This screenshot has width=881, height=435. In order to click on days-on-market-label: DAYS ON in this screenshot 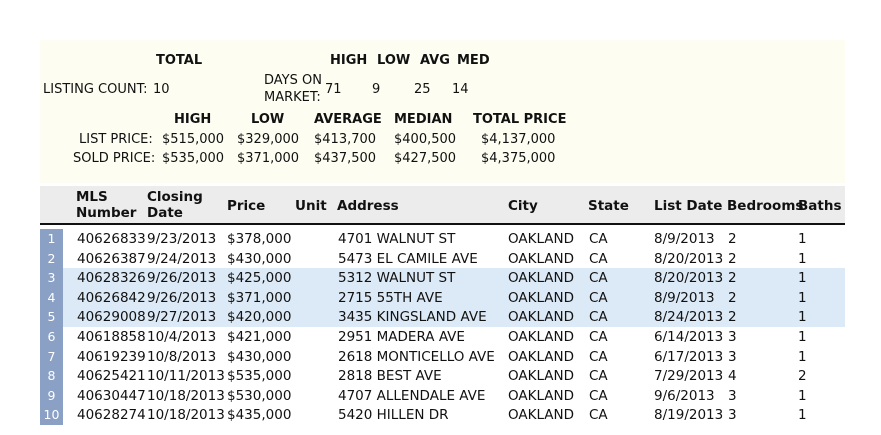, I will do `click(293, 80)`.